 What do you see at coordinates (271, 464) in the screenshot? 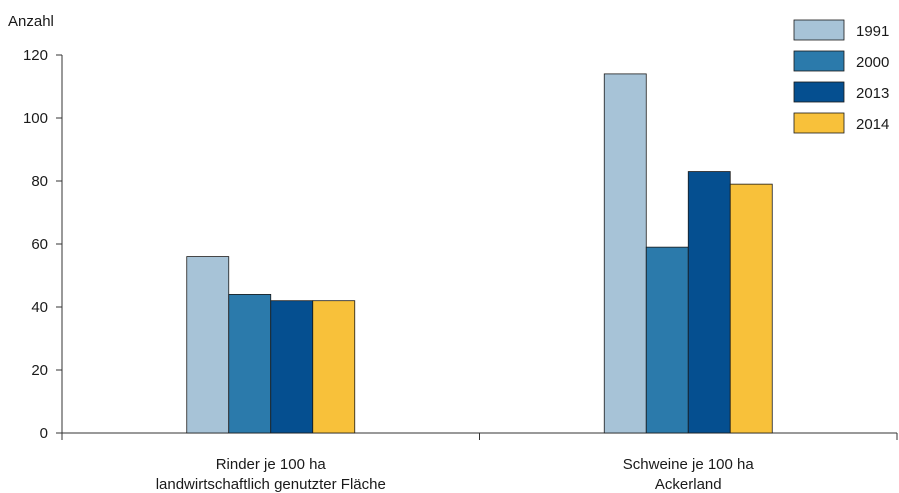
I see `category-label: Rinder je 100 ha` at bounding box center [271, 464].